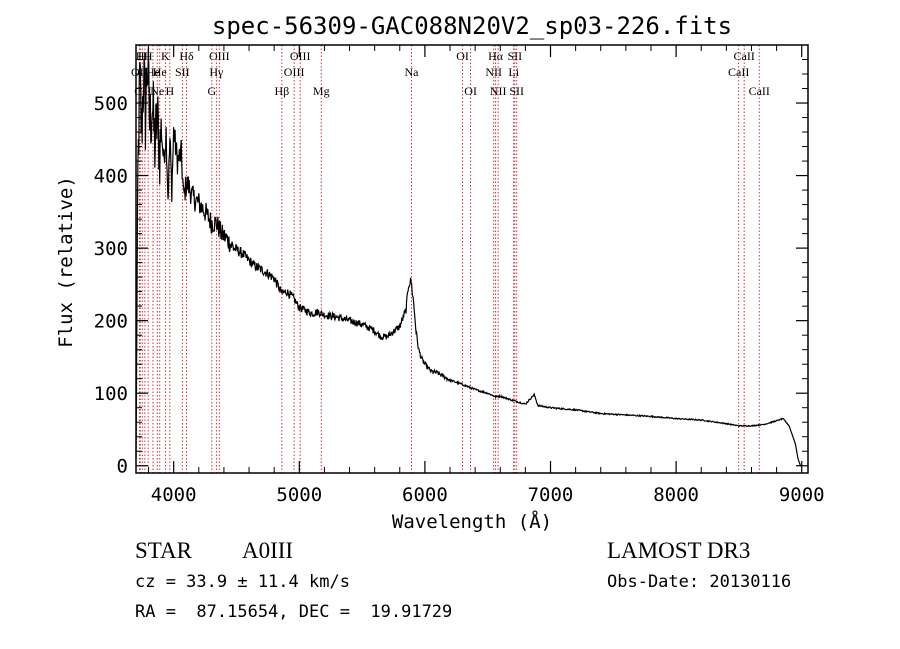 The width and height of the screenshot is (900, 649). I want to click on spectral-line-label-25: Li, so click(513, 72).